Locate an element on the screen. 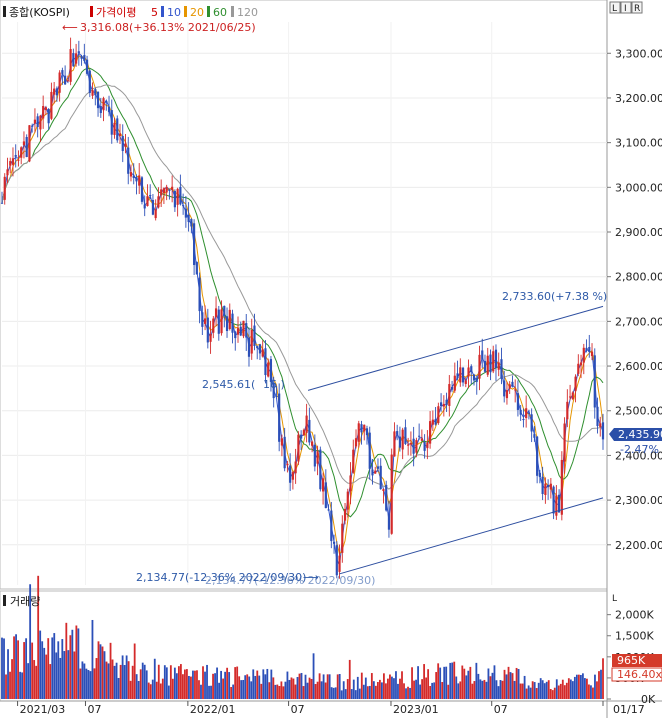 The width and height of the screenshot is (662, 718). price-tick-label: 2,900.00 is located at coordinates (638, 232).